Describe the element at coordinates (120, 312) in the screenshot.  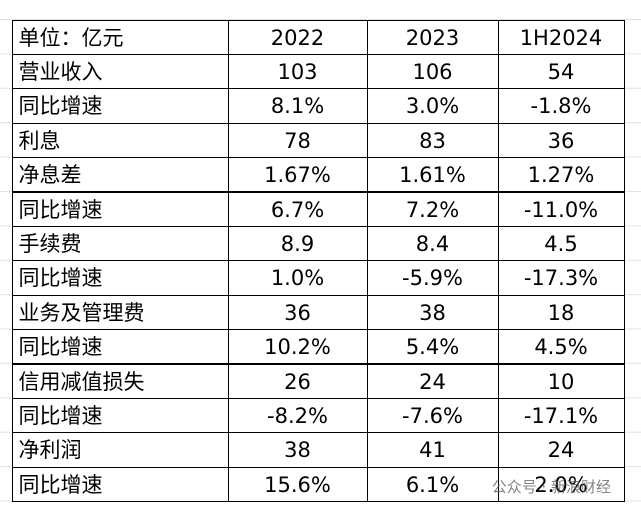
I see `row-label: 业务及管理费` at that location.